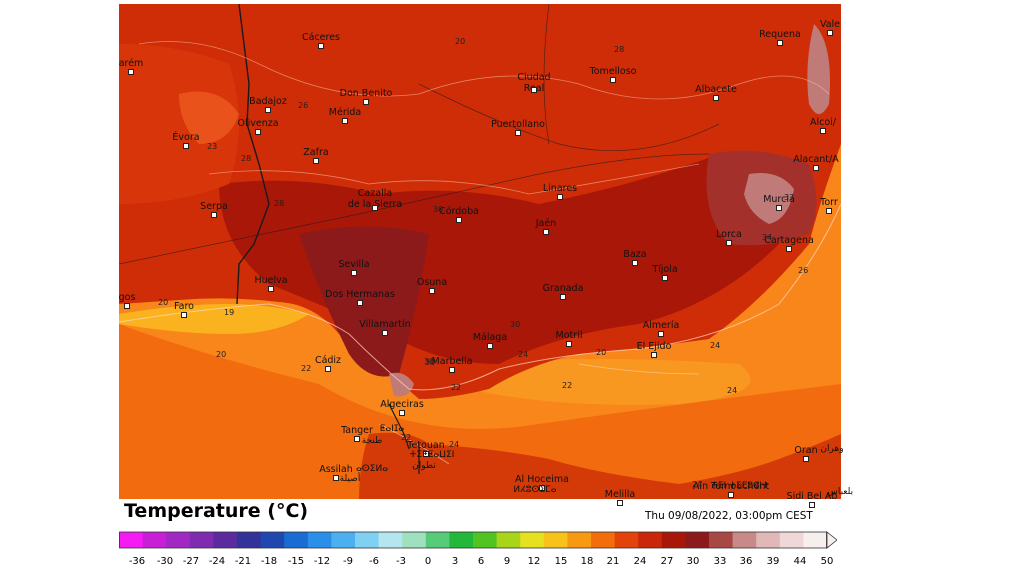 The image size is (1024, 576). What do you see at coordinates (360, 294) in the screenshot?
I see `city-label: Dos Hermanas` at bounding box center [360, 294].